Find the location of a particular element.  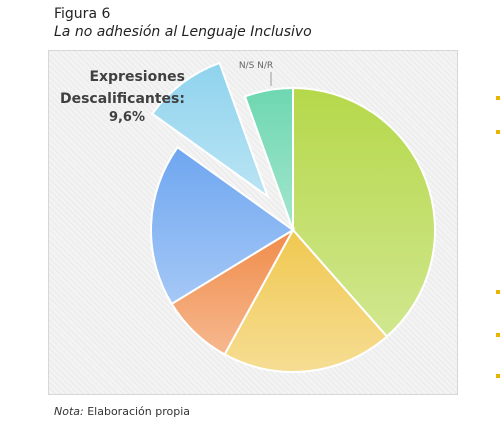

label-expresiones-value: 9,6% is located at coordinates (127, 117).